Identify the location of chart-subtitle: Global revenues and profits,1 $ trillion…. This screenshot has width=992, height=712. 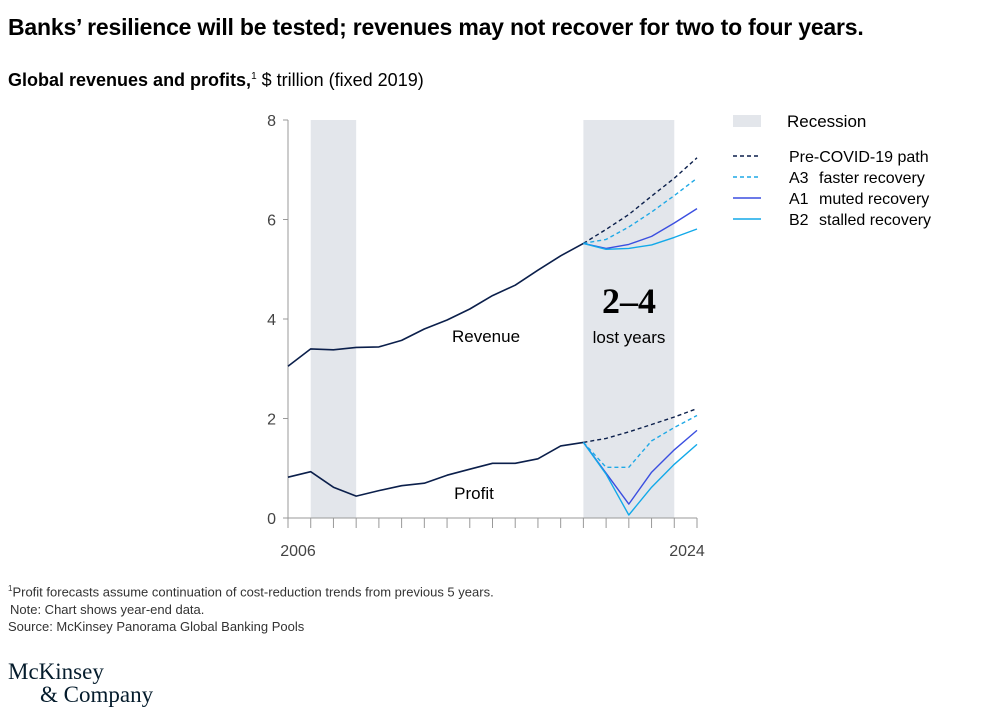
(216, 80).